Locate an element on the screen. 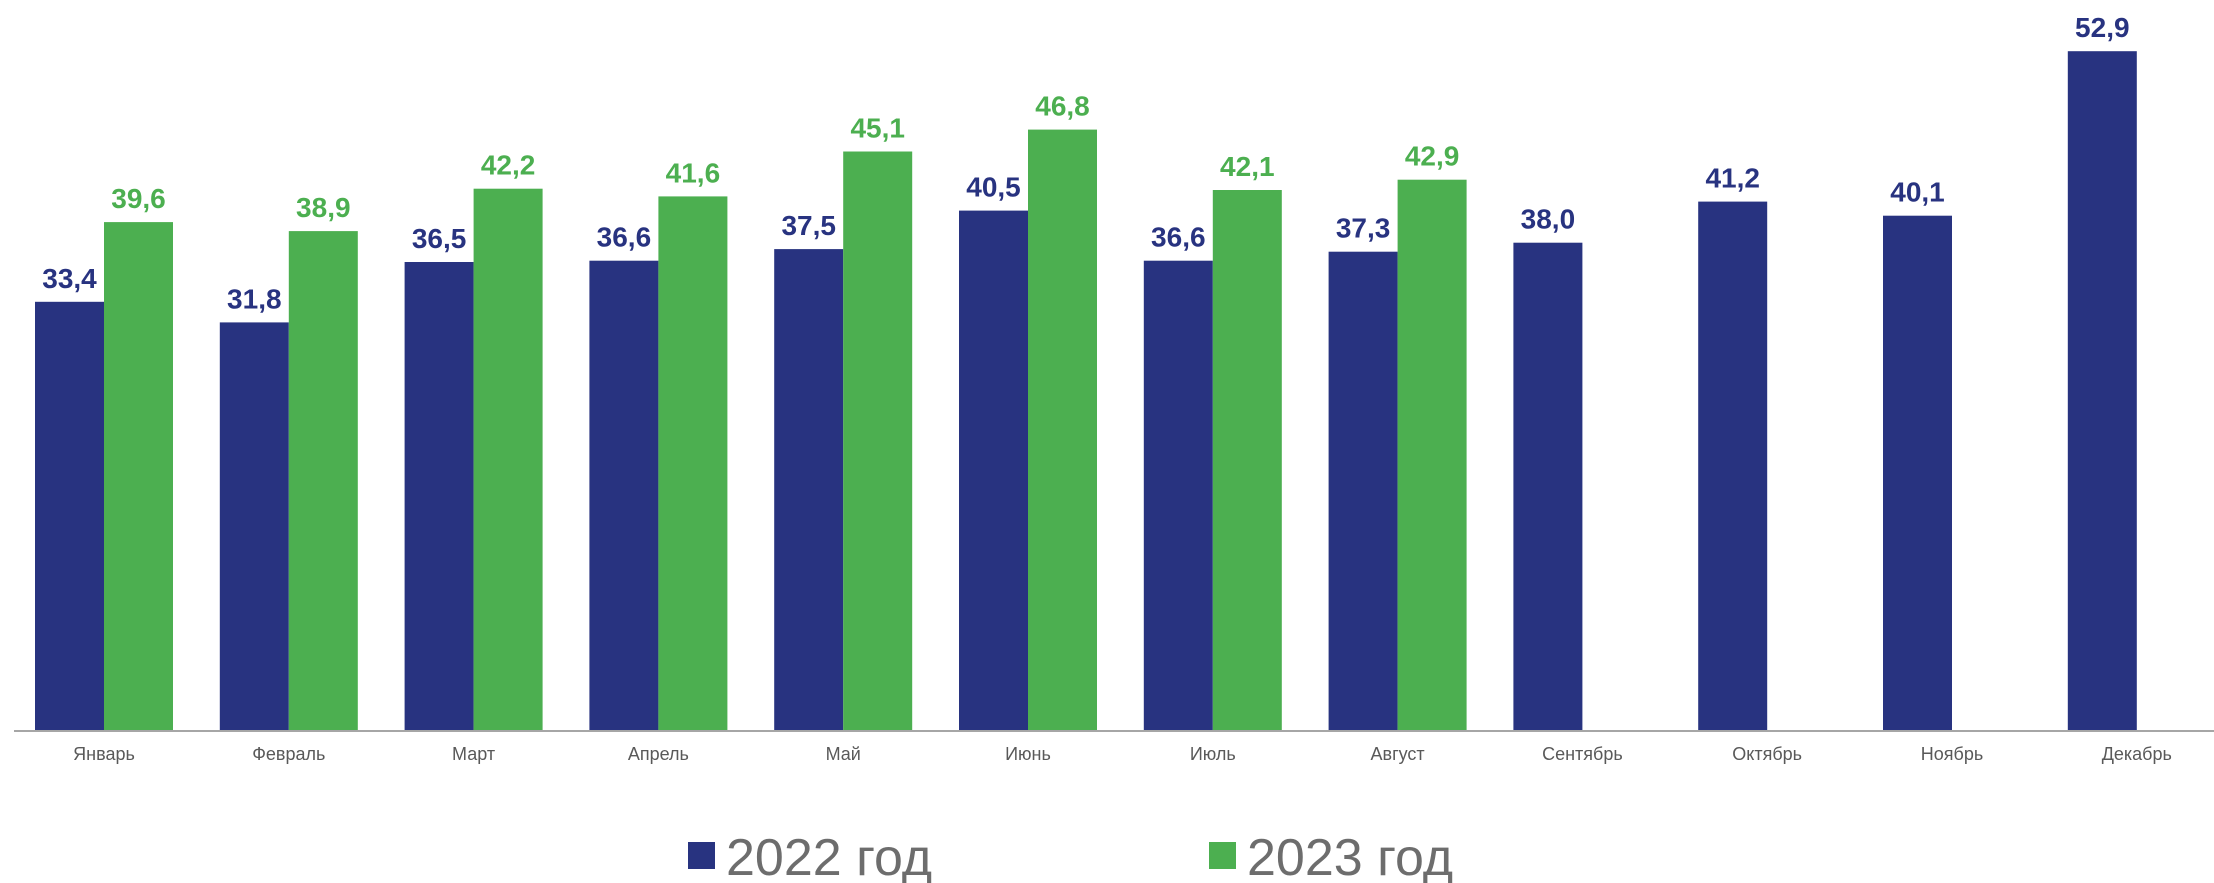 The width and height of the screenshot is (2214, 883). data-label-s1-8: 37,3 is located at coordinates (1363, 228).